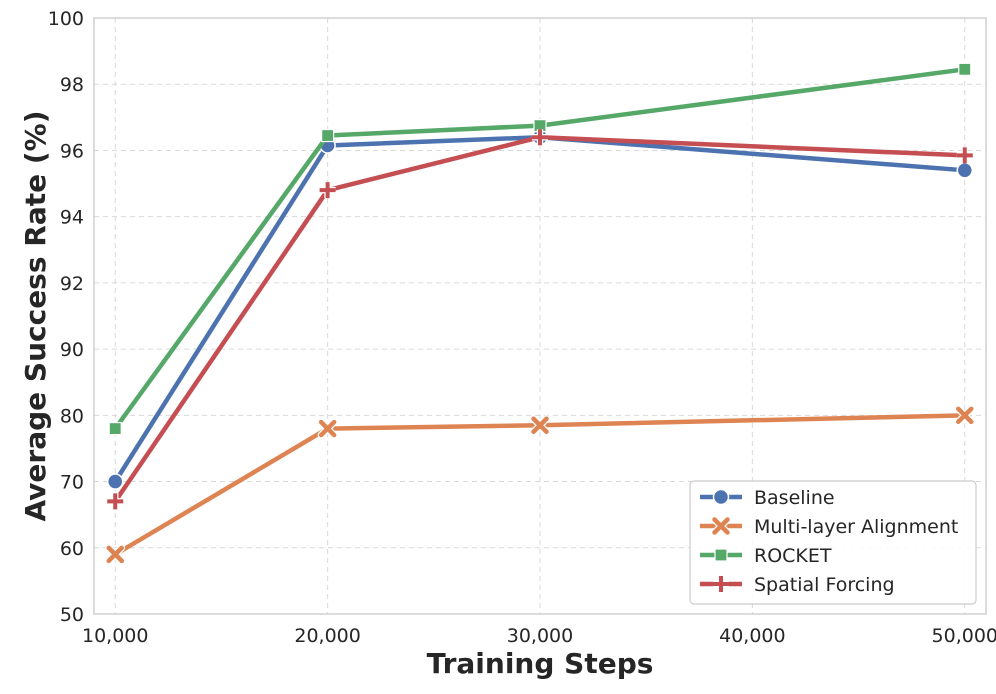 The height and width of the screenshot is (694, 996). Describe the element at coordinates (72, 284) in the screenshot. I see `y-tick-label: 92` at that location.